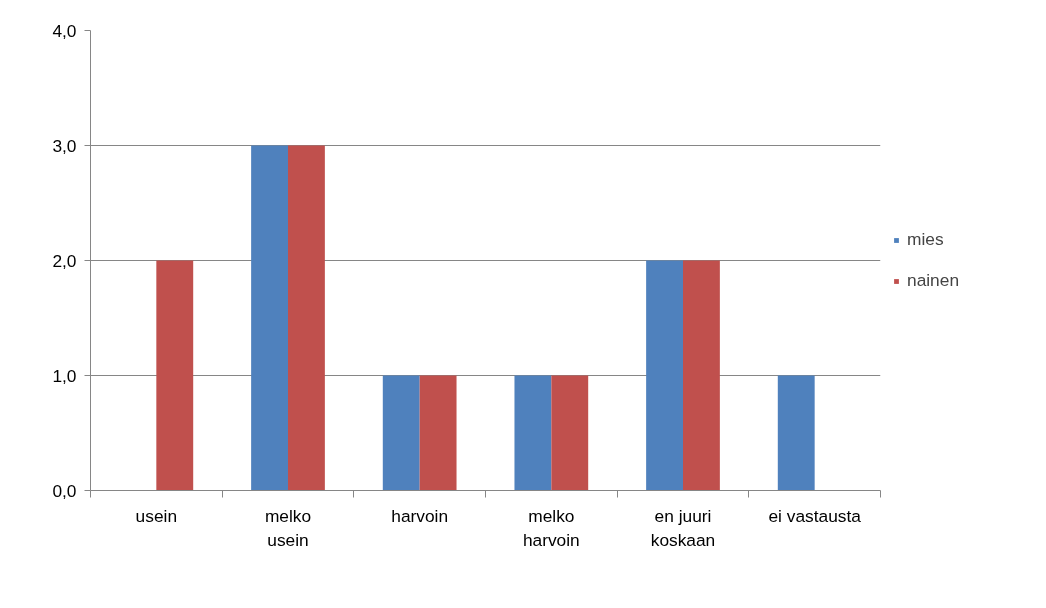  What do you see at coordinates (815, 515) in the screenshot?
I see `x-tick-label: ei vastausta` at bounding box center [815, 515].